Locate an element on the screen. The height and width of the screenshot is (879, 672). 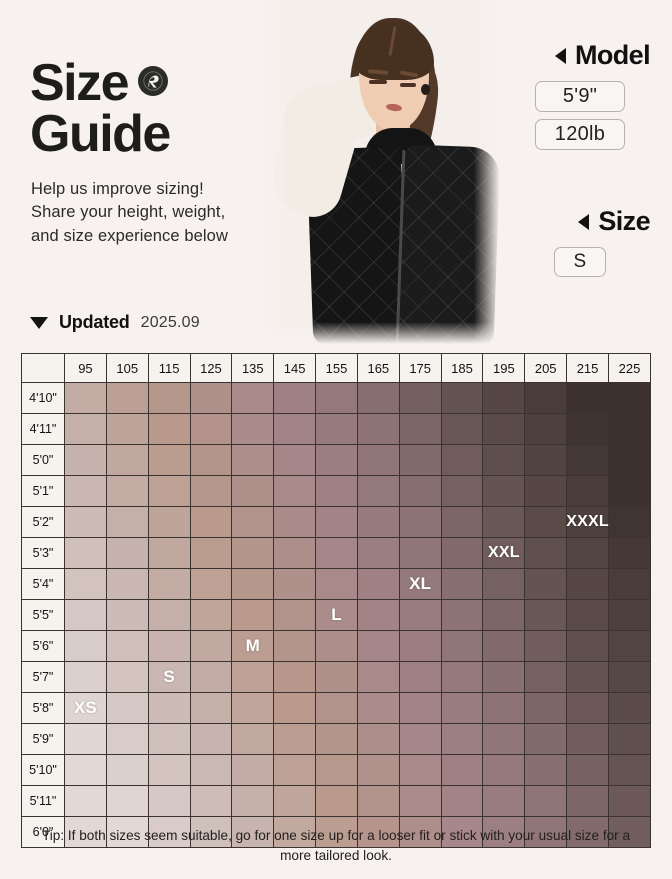
size-chart-cell: XL is located at coordinates (420, 584).